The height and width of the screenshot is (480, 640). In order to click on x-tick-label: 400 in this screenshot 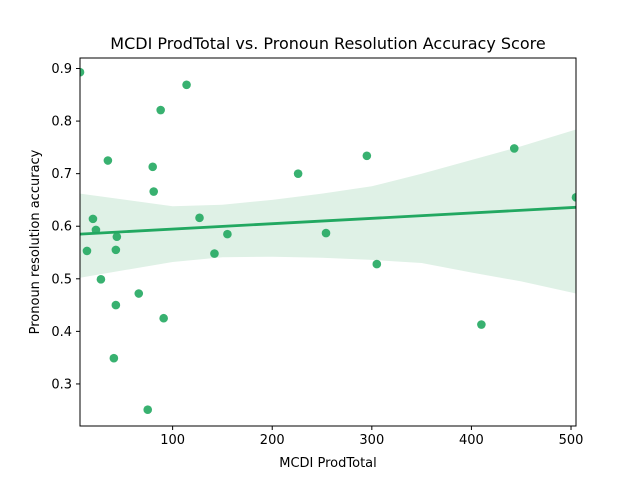, I will do `click(471, 440)`.